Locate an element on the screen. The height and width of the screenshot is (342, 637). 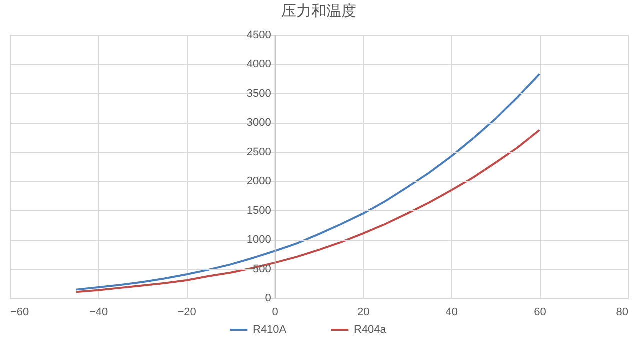
legend-label: R410A is located at coordinates (270, 330).